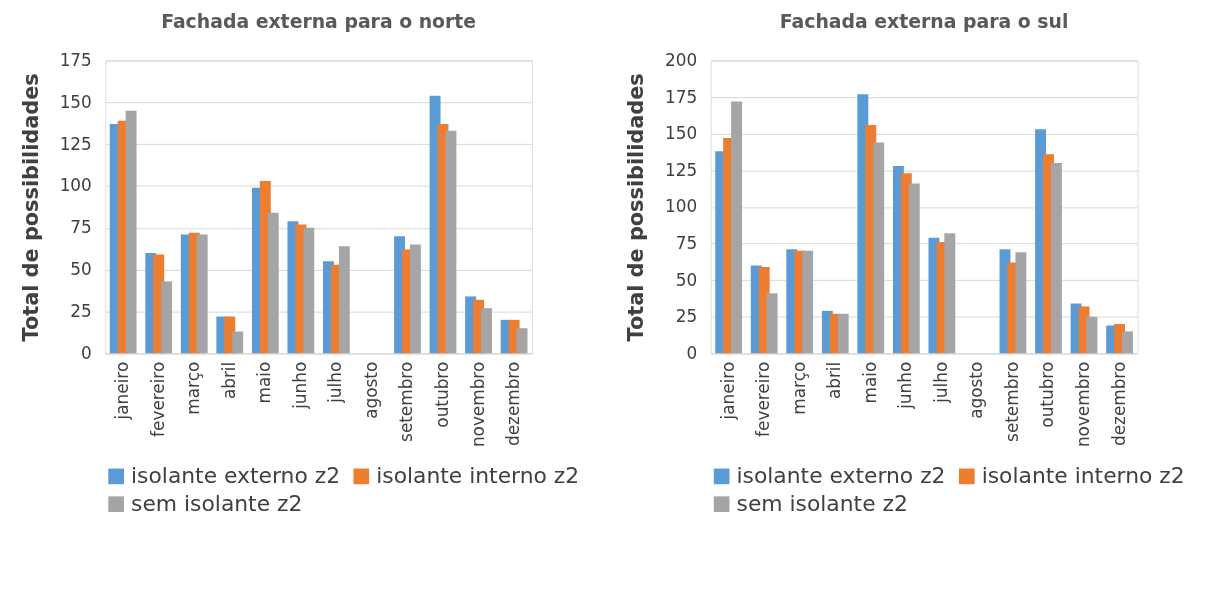 This screenshot has width=1206, height=595. Describe the element at coordinates (924, 21) in the screenshot. I see `chart-title: Fachada externa para o sul` at that location.